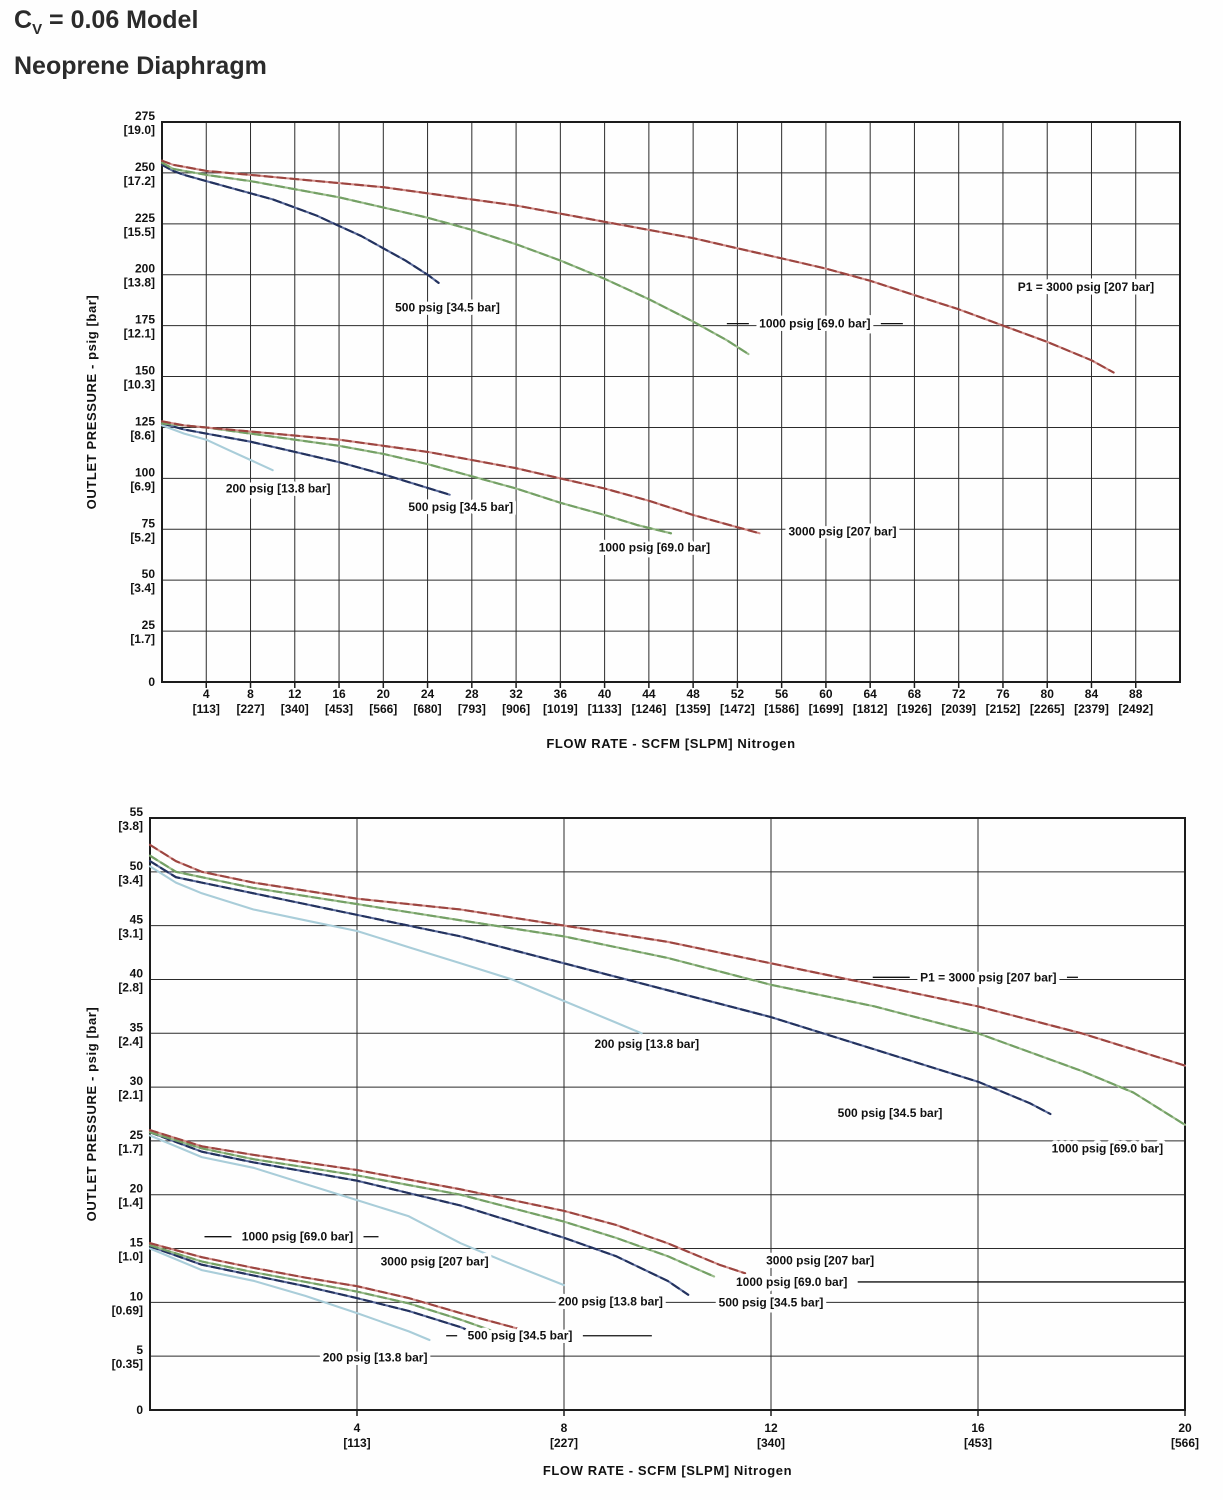  I want to click on curve-200psig-25set, so click(357, 1210).